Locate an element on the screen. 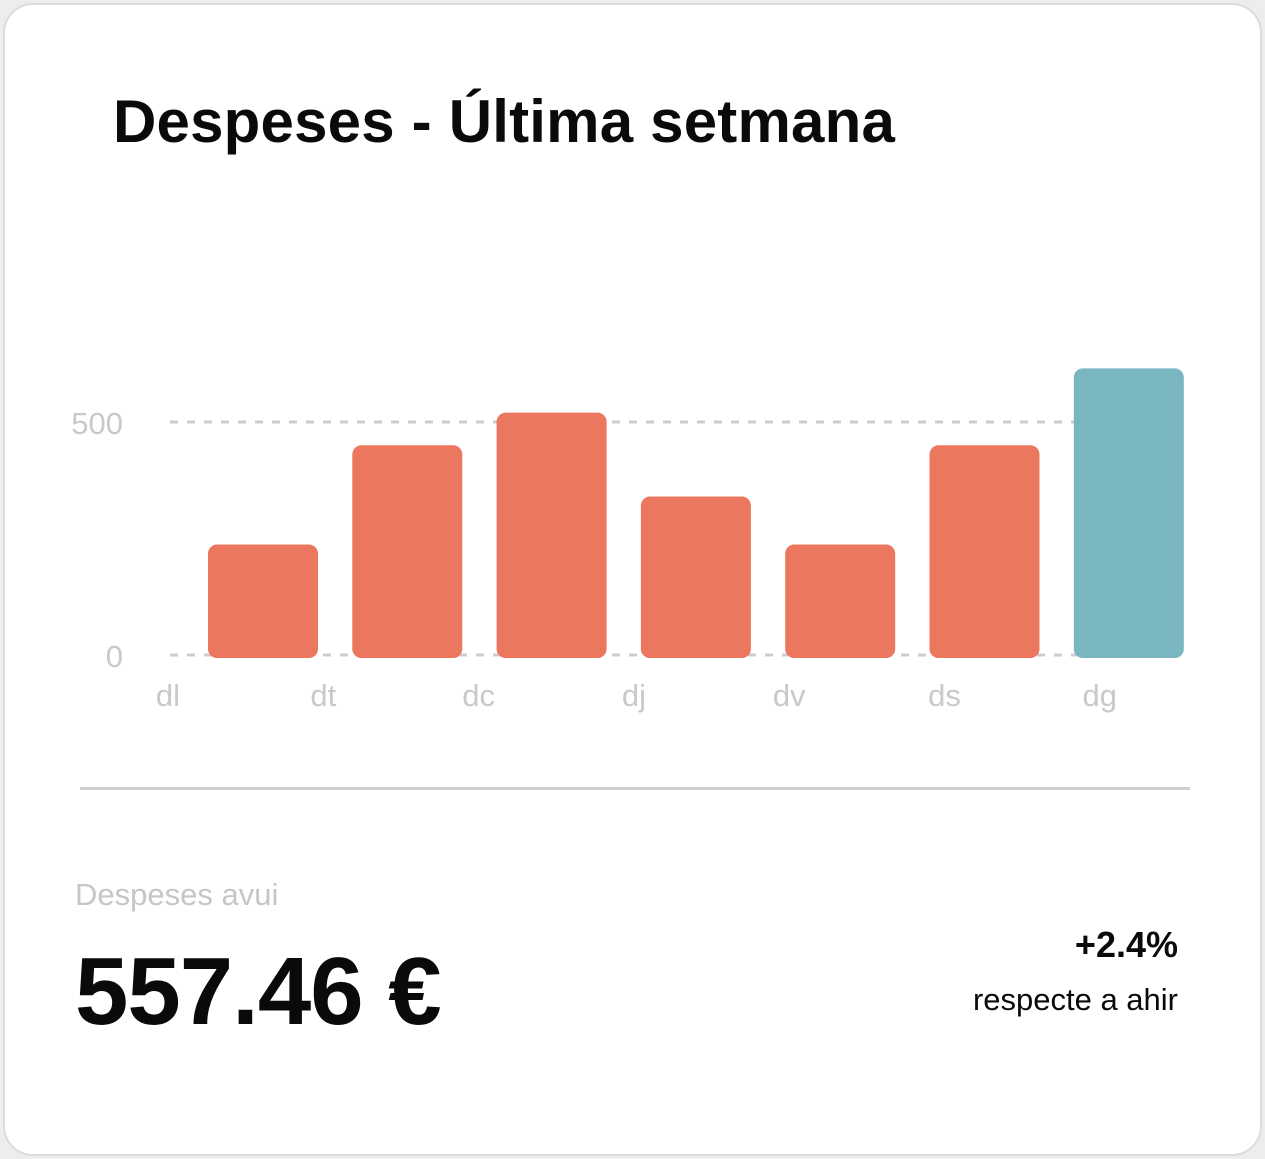 This screenshot has height=1159, width=1265. change-caption: respecte a ahir is located at coordinates (1075, 999).